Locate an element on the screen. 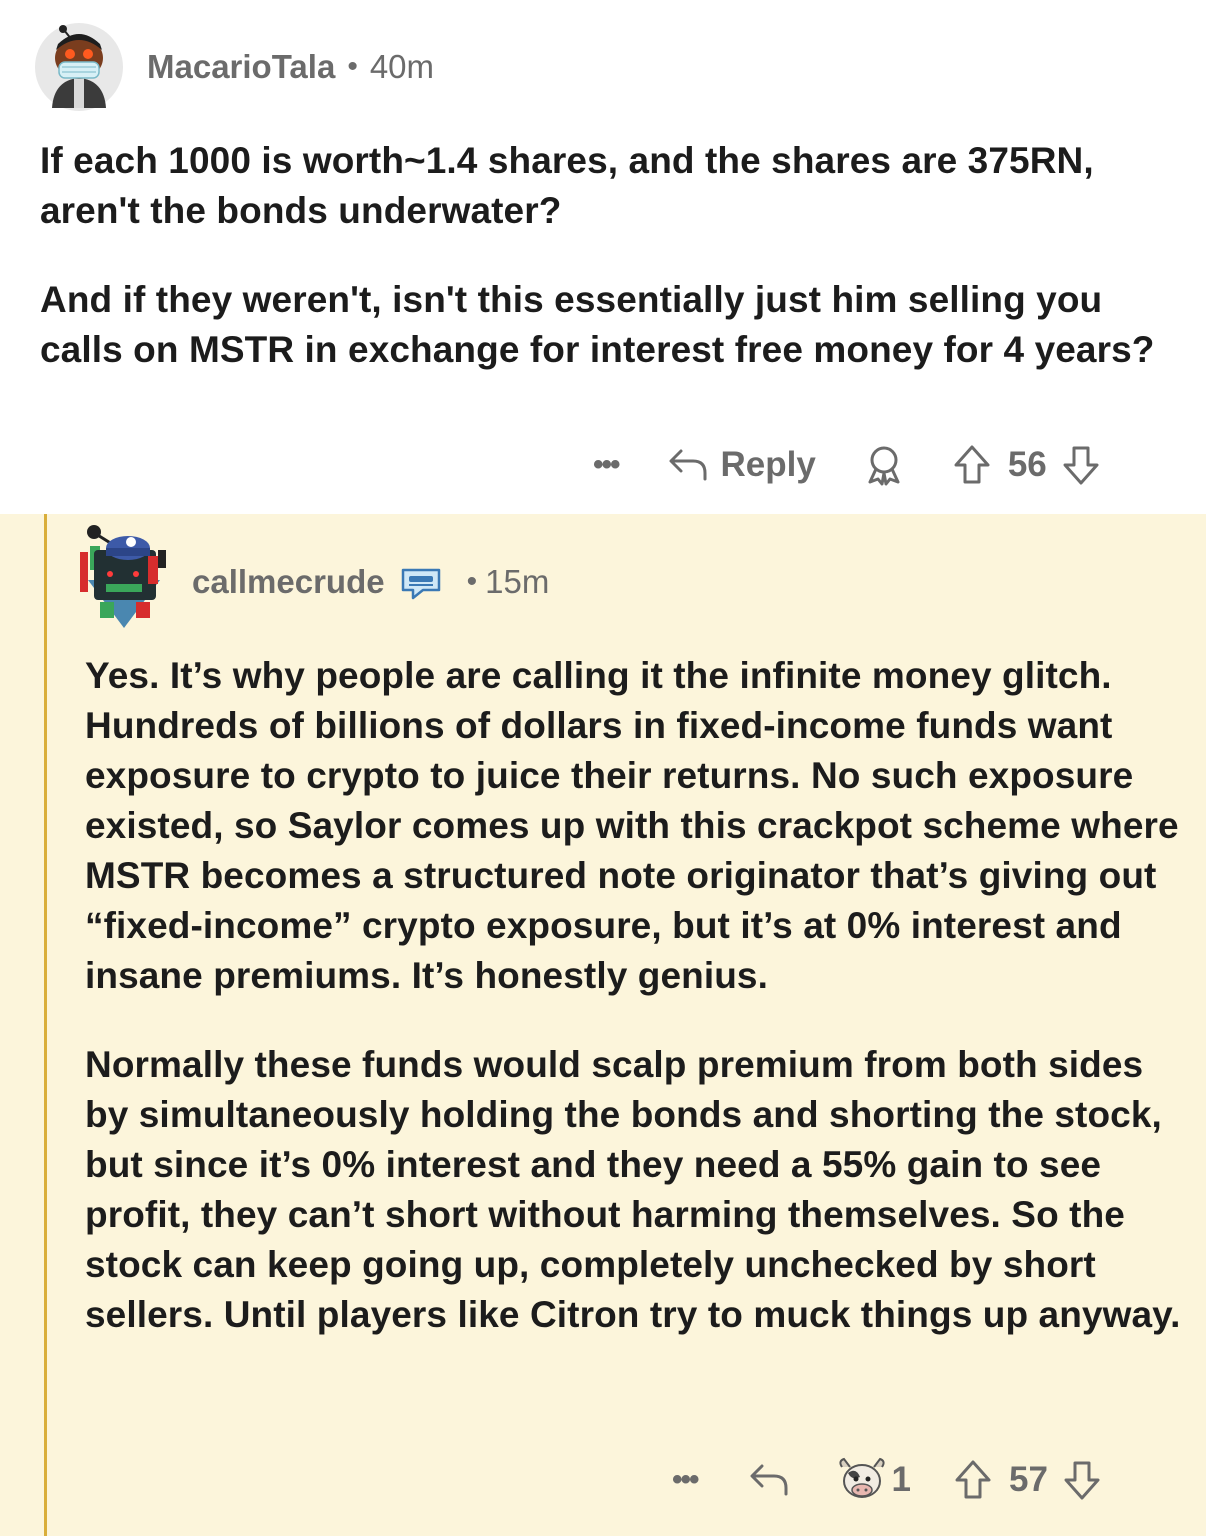  timestamp: 15m is located at coordinates (517, 581).